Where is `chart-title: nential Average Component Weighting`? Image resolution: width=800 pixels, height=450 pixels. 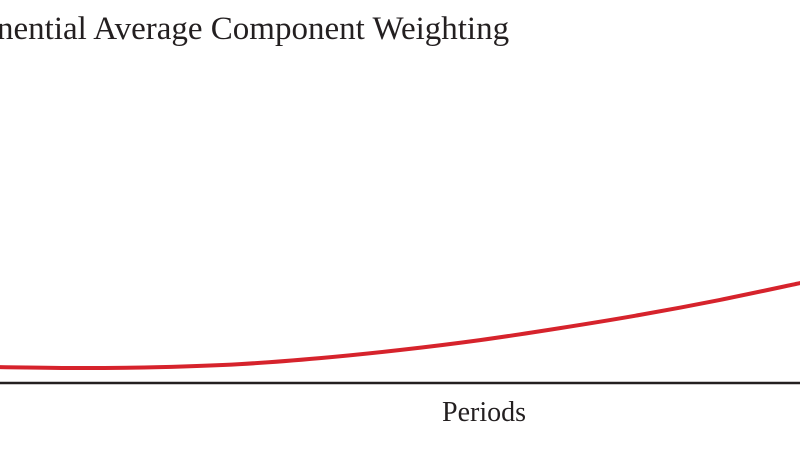 chart-title: nential Average Component Weighting is located at coordinates (254, 29).